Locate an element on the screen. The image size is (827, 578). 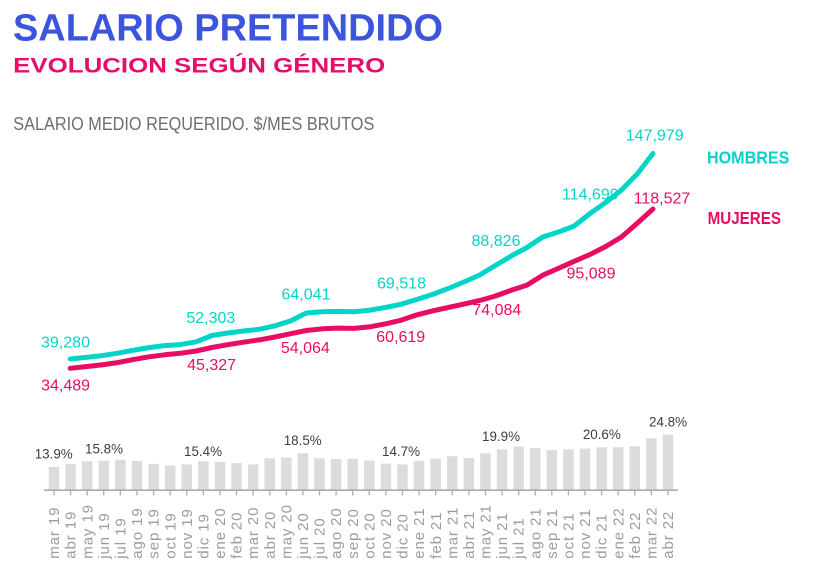
svg-text: jul 20 is located at coordinates (320, 538).